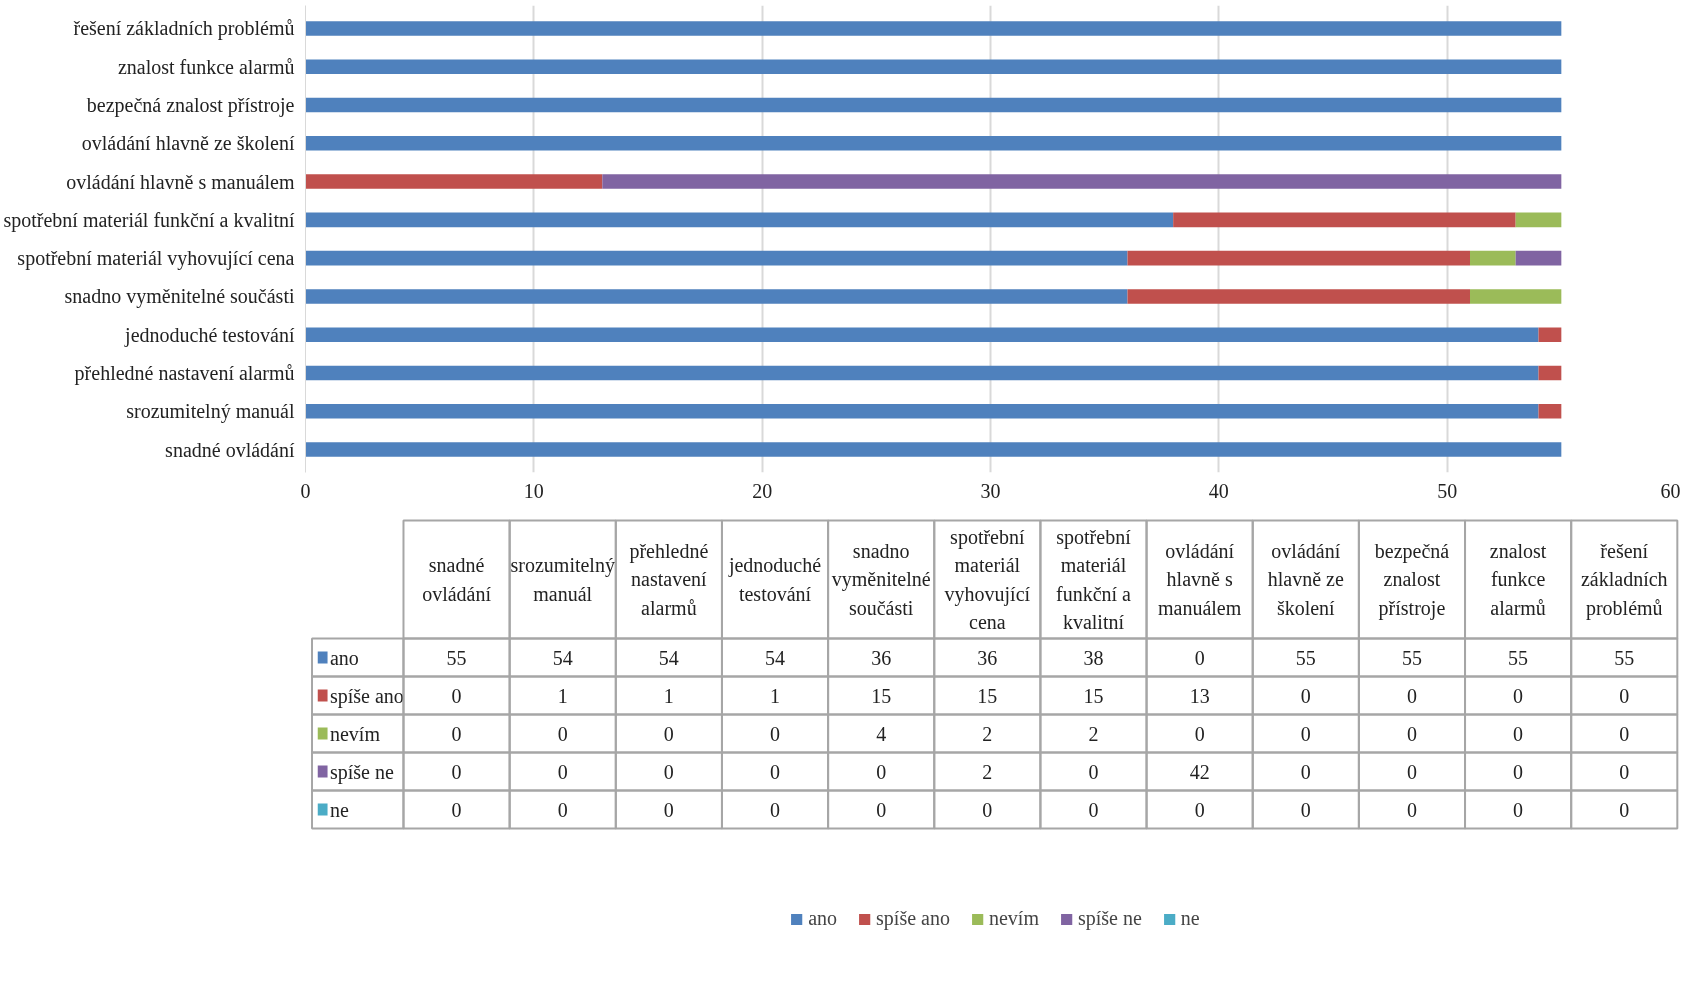 The height and width of the screenshot is (984, 1695). What do you see at coordinates (1093, 657) in the screenshot?
I see `data-label: 38` at bounding box center [1093, 657].